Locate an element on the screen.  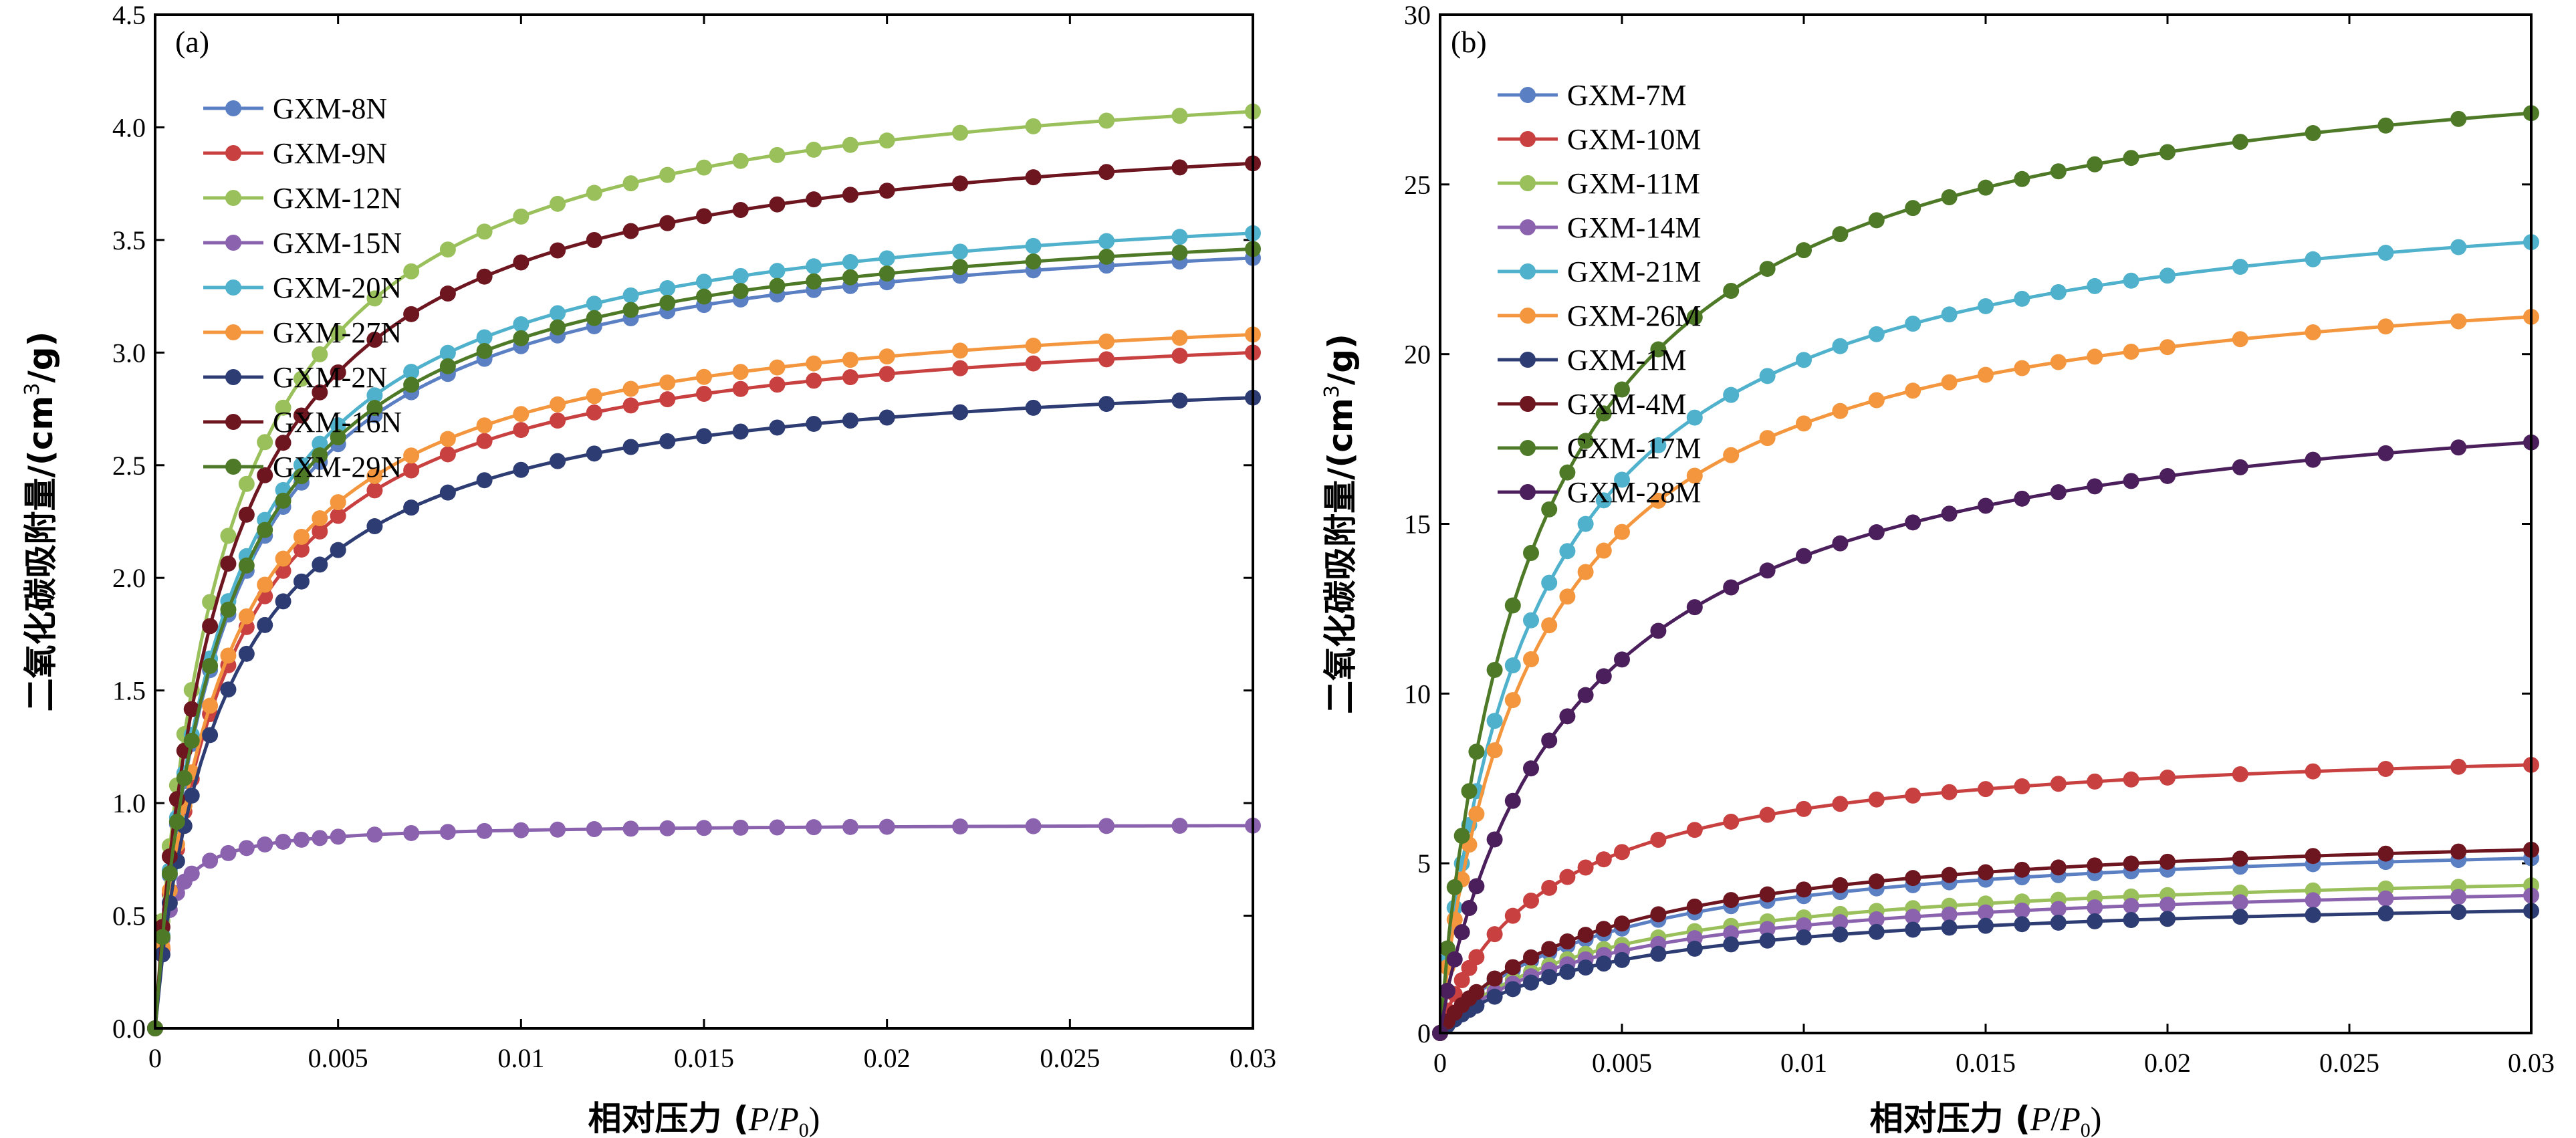
legend-label: GXM-20N is located at coordinates (337, 287).